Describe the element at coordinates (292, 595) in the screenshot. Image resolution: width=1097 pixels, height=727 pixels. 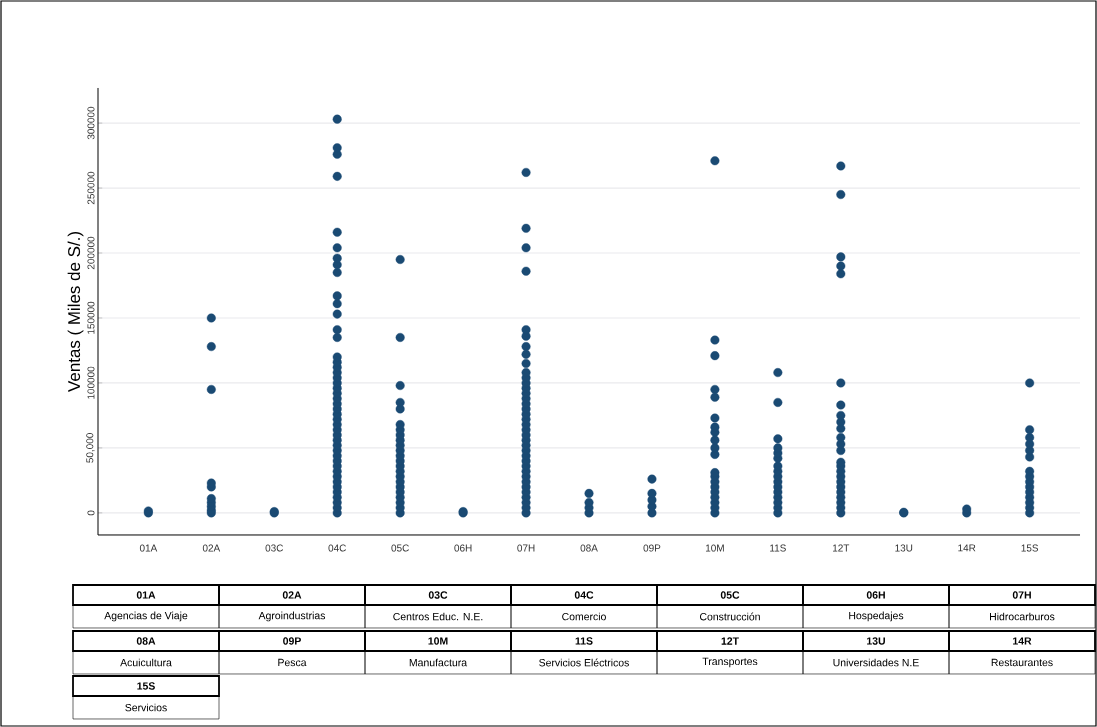
I see `category-label: 02A` at that location.